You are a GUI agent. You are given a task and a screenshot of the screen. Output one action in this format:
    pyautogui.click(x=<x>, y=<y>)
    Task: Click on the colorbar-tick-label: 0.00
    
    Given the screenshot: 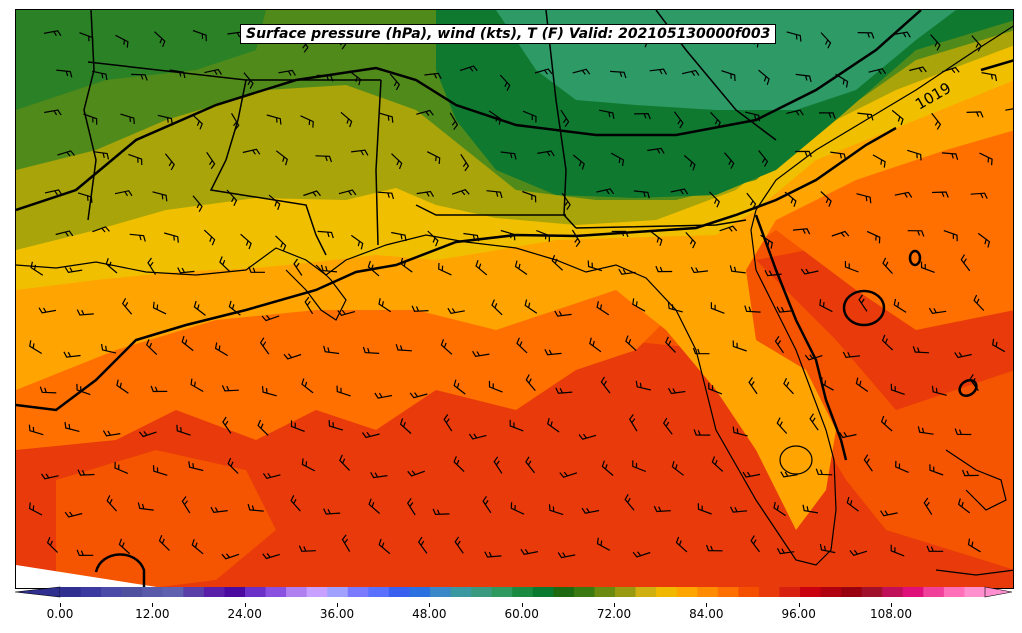 What is the action you would take?
    pyautogui.click(x=60, y=614)
    